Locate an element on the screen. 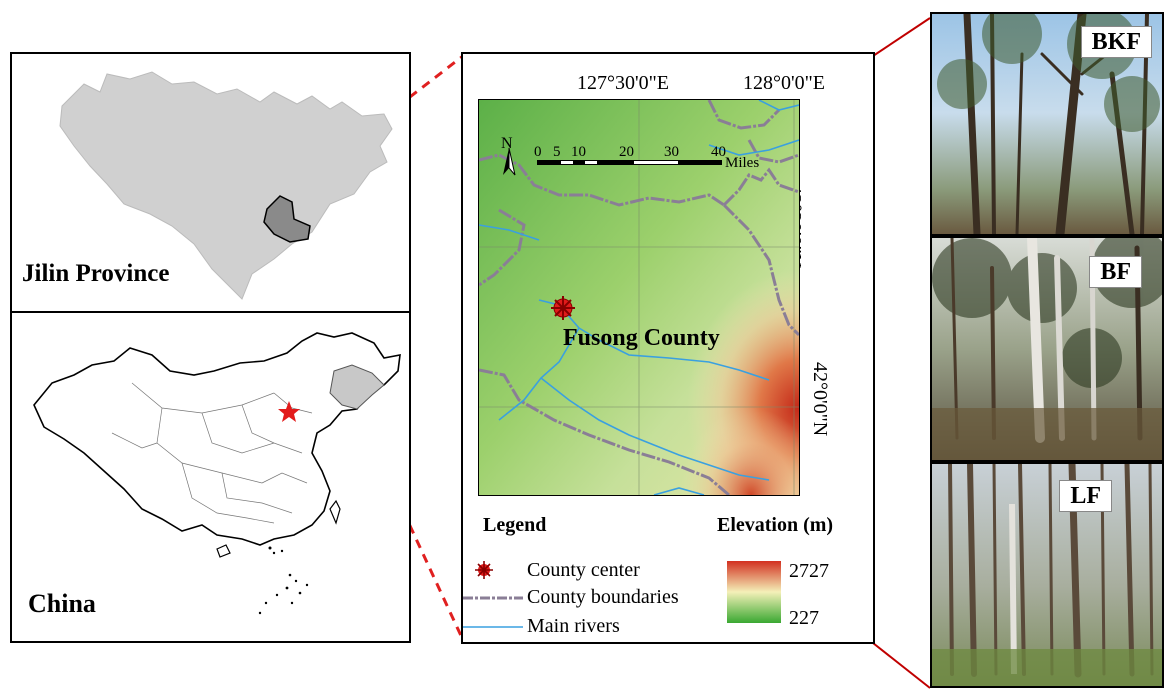 The width and height of the screenshot is (1170, 698). photo-bf: BF is located at coordinates (1047, 349).